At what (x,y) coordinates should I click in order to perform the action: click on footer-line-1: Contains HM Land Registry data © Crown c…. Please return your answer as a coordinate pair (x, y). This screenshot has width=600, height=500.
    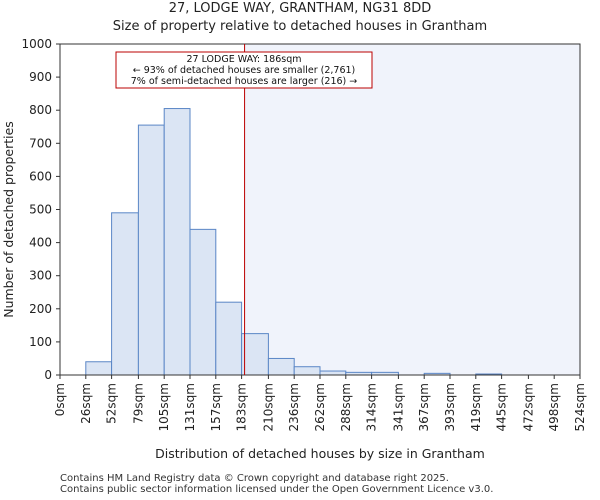
    Looking at the image, I should click on (254, 478).